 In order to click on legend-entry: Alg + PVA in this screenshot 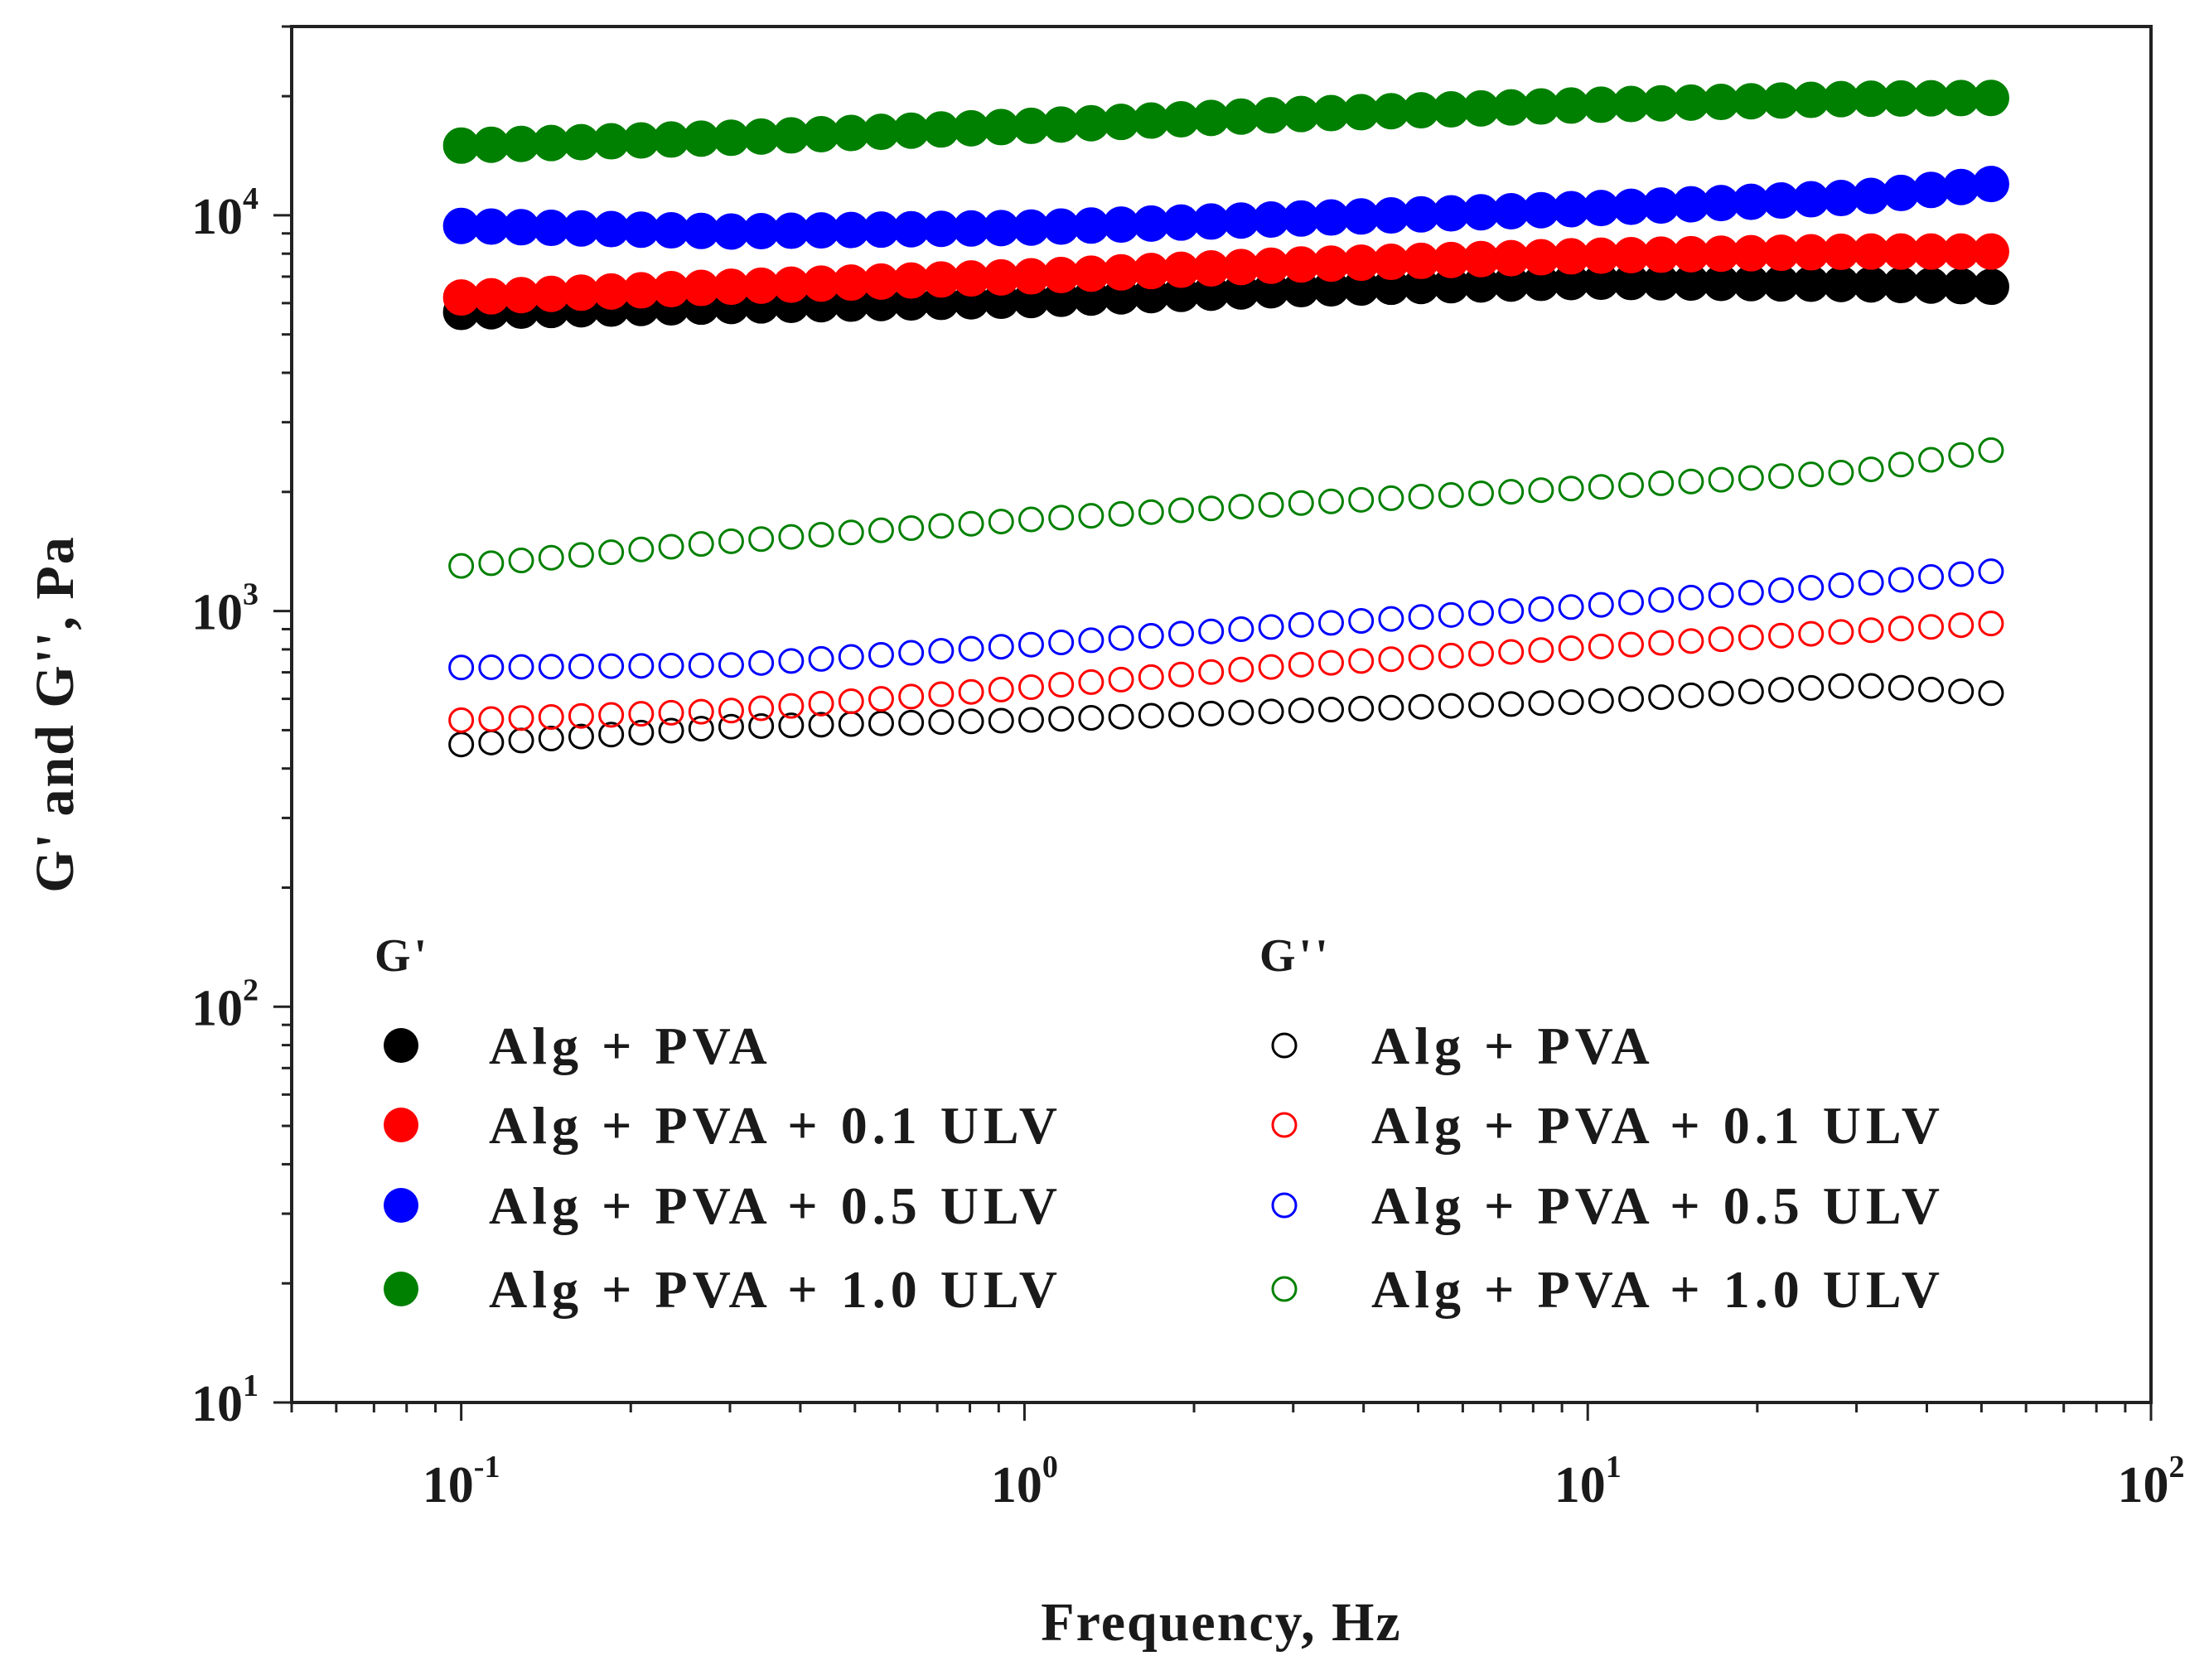, I will do `click(578, 1045)`.